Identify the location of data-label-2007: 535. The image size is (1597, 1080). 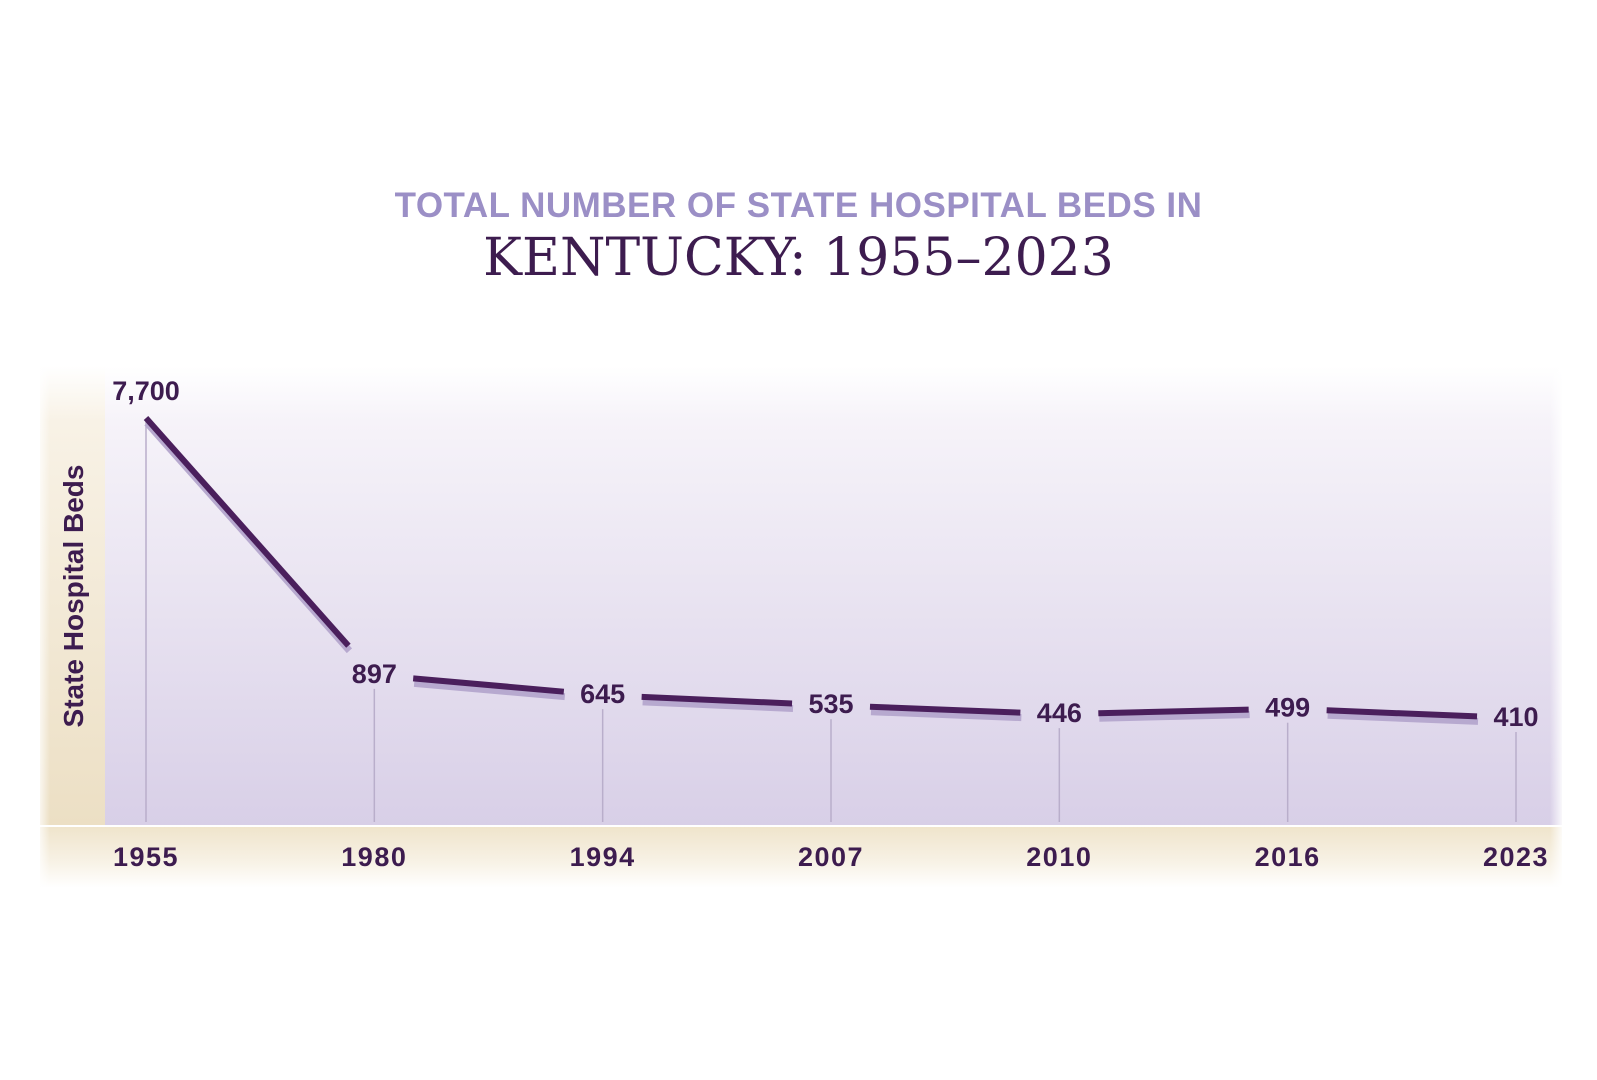
(830, 704).